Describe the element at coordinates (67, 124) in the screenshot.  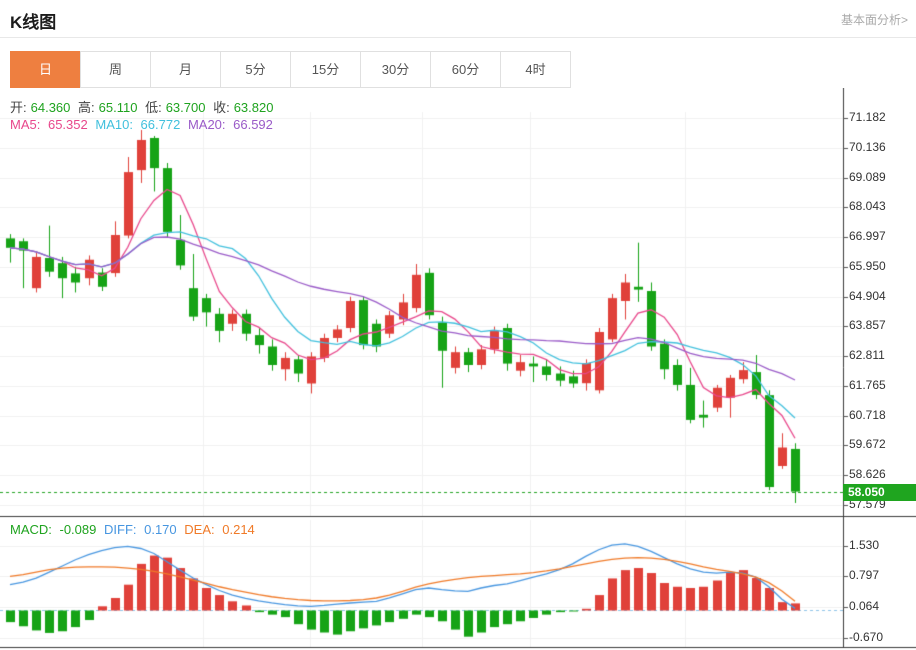
I see `ma5-value: 65.352` at that location.